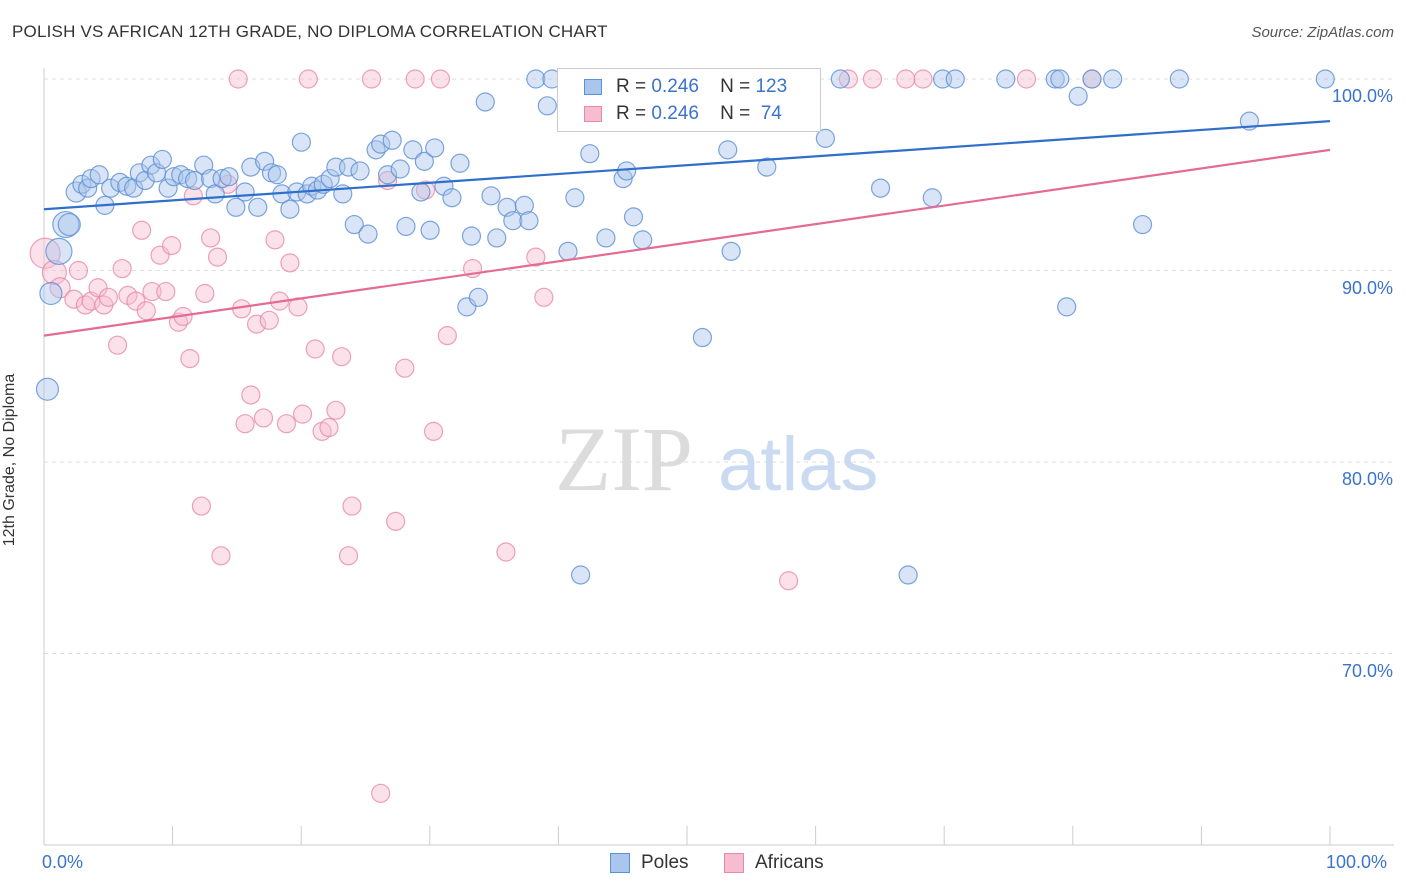 This screenshot has width=1406, height=892. I want to click on source-label: Source: ZipAtlas.com, so click(1322, 32).